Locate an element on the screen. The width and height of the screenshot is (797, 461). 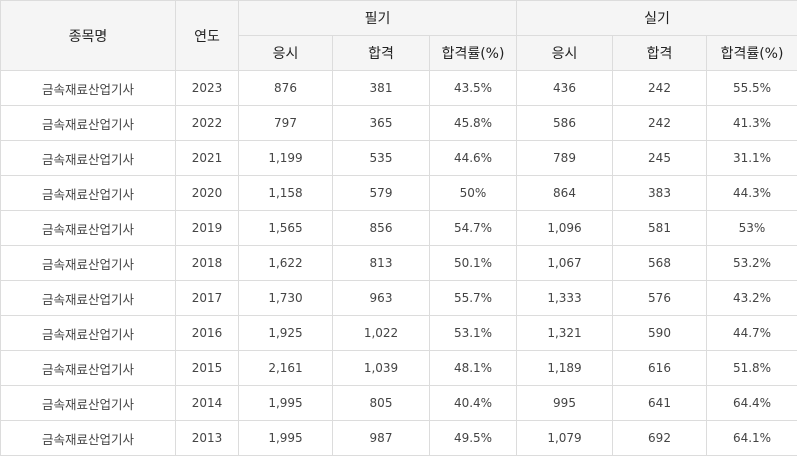
cell-written-applied: 1,199 is located at coordinates (285, 158).